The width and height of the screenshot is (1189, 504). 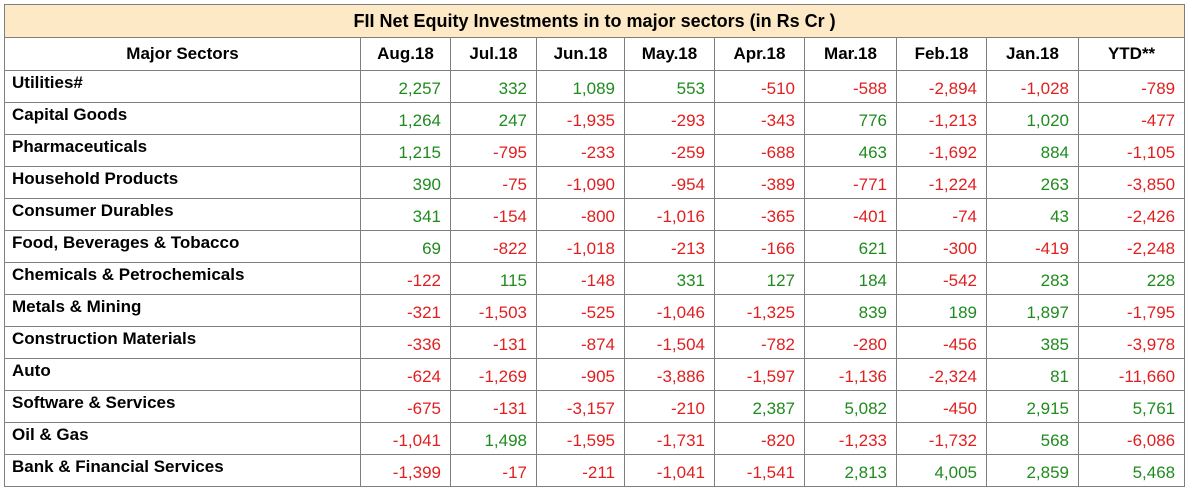 I want to click on value-cell: -1,090, so click(x=580, y=182).